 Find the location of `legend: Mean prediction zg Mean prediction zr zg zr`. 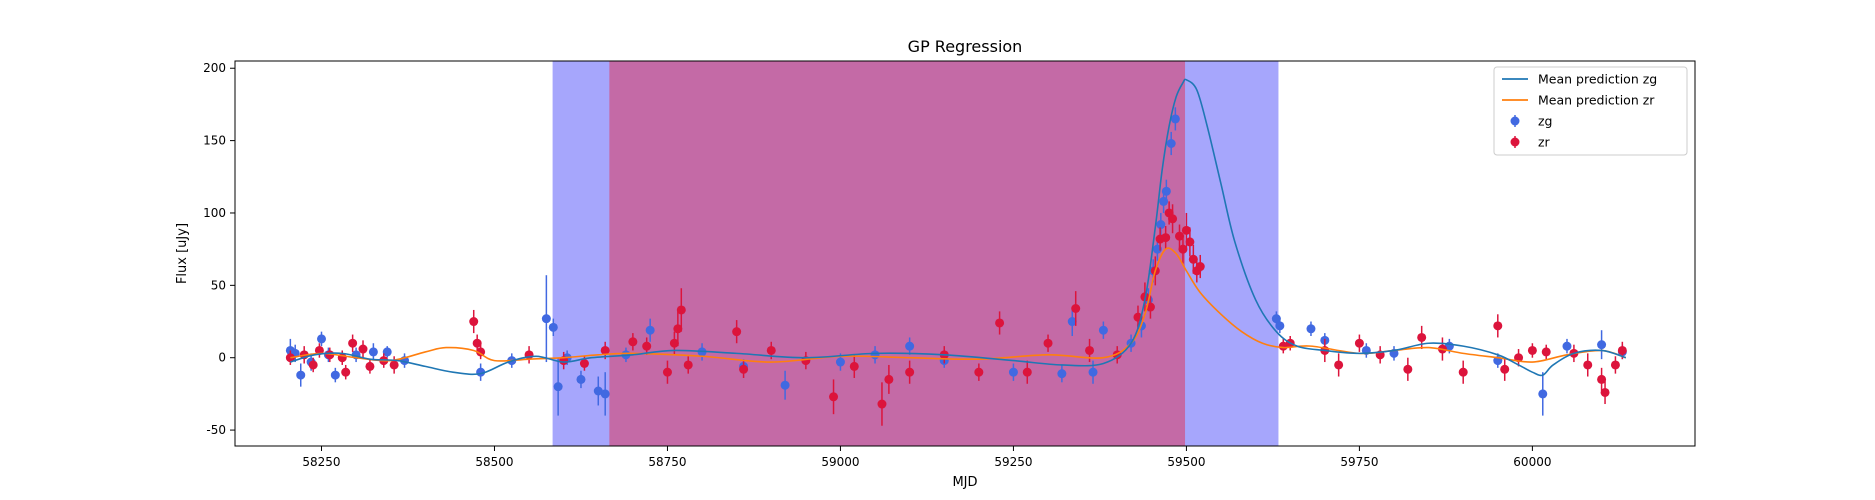

legend: Mean prediction zg Mean prediction zr zg zr is located at coordinates (1590, 111).